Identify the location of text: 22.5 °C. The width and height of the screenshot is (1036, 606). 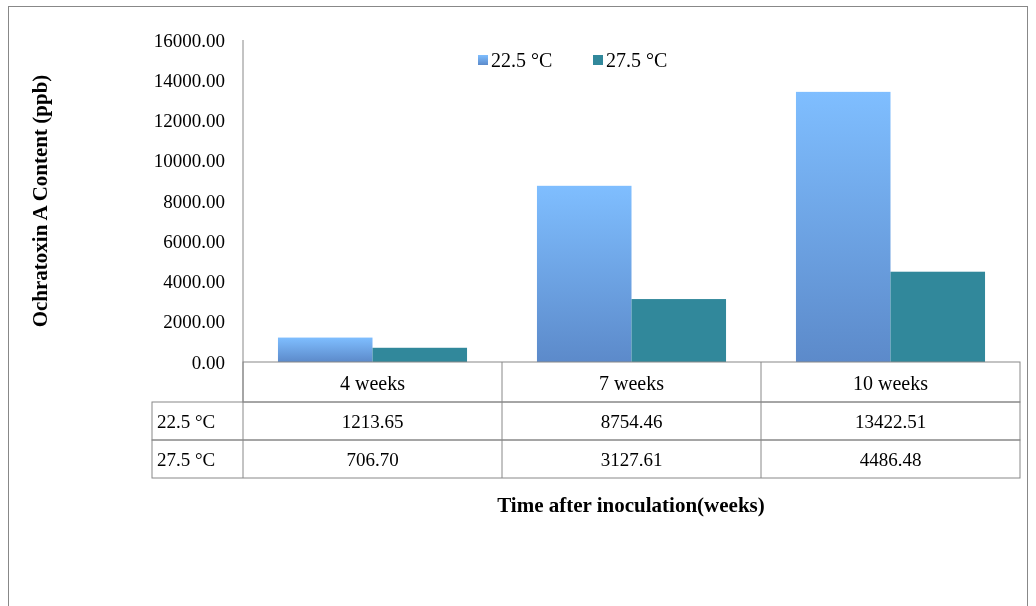
(186, 421).